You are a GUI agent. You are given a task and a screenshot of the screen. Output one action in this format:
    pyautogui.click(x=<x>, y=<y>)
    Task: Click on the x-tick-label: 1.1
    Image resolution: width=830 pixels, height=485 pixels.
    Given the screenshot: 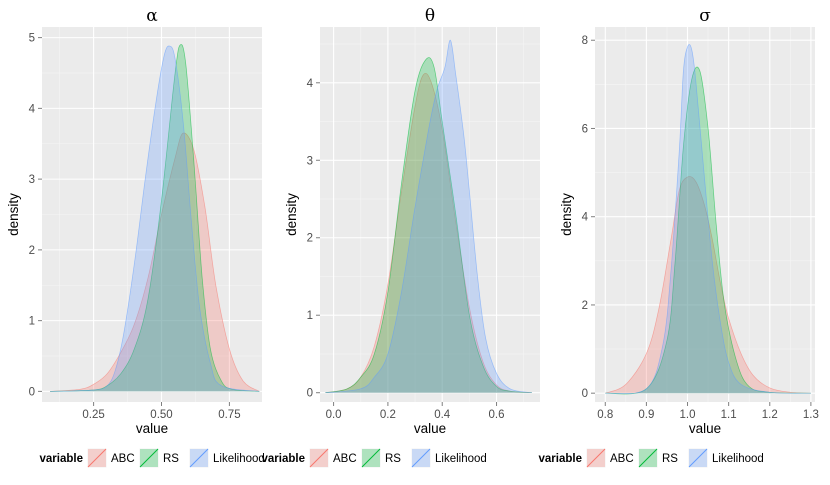 What is the action you would take?
    pyautogui.click(x=729, y=415)
    